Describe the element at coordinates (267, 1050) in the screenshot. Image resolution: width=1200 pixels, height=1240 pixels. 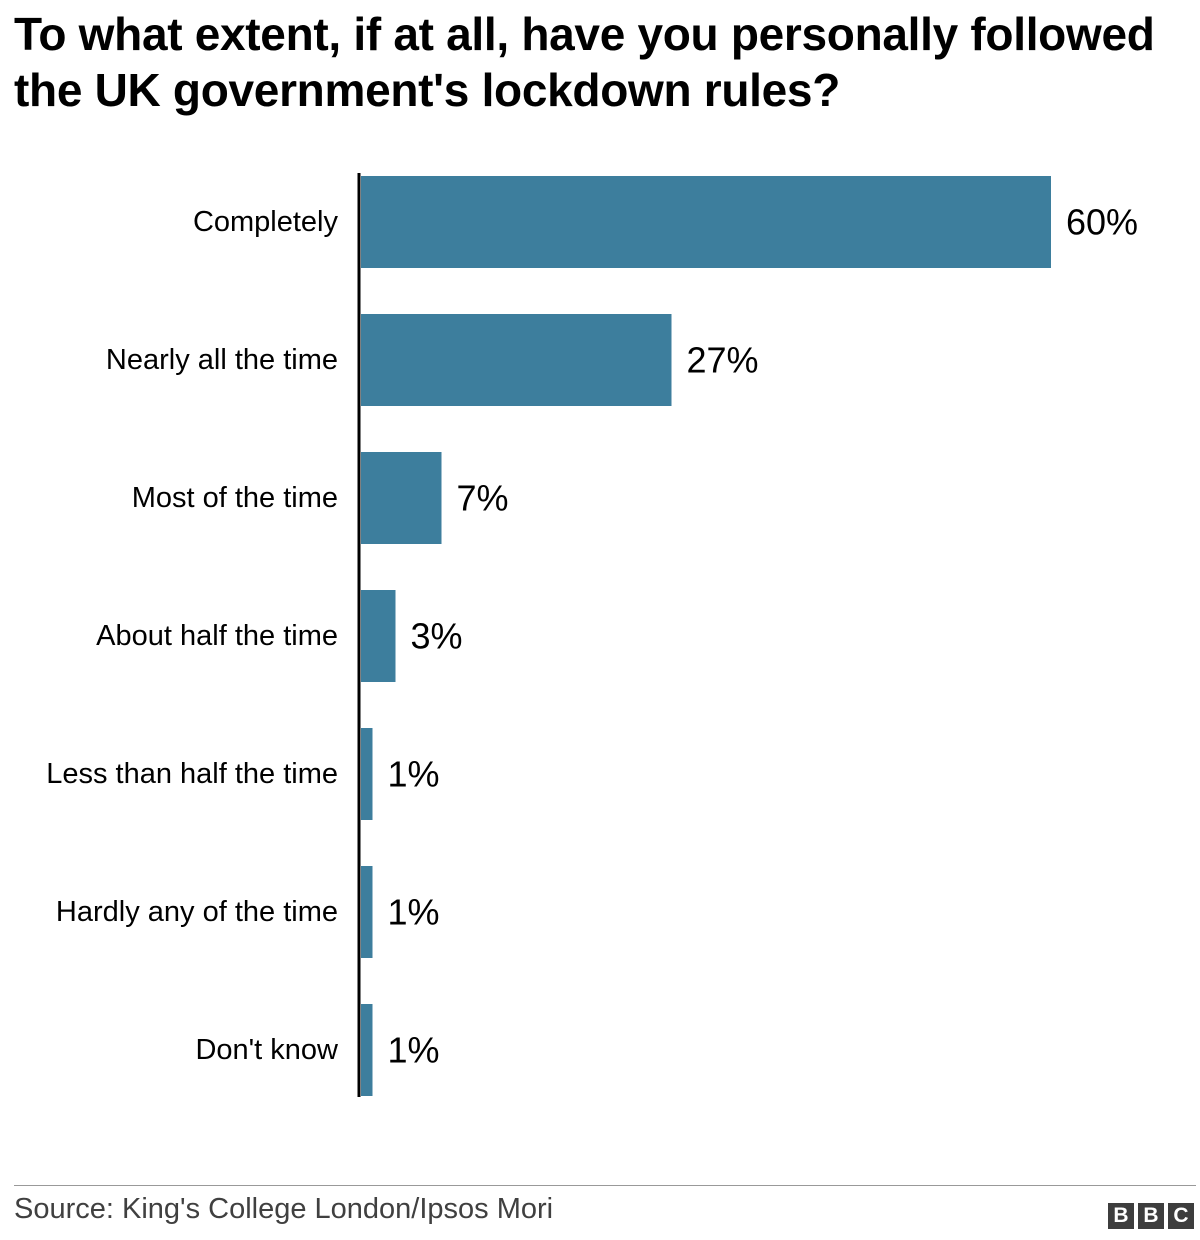
I see `category-label: Don't know` at that location.